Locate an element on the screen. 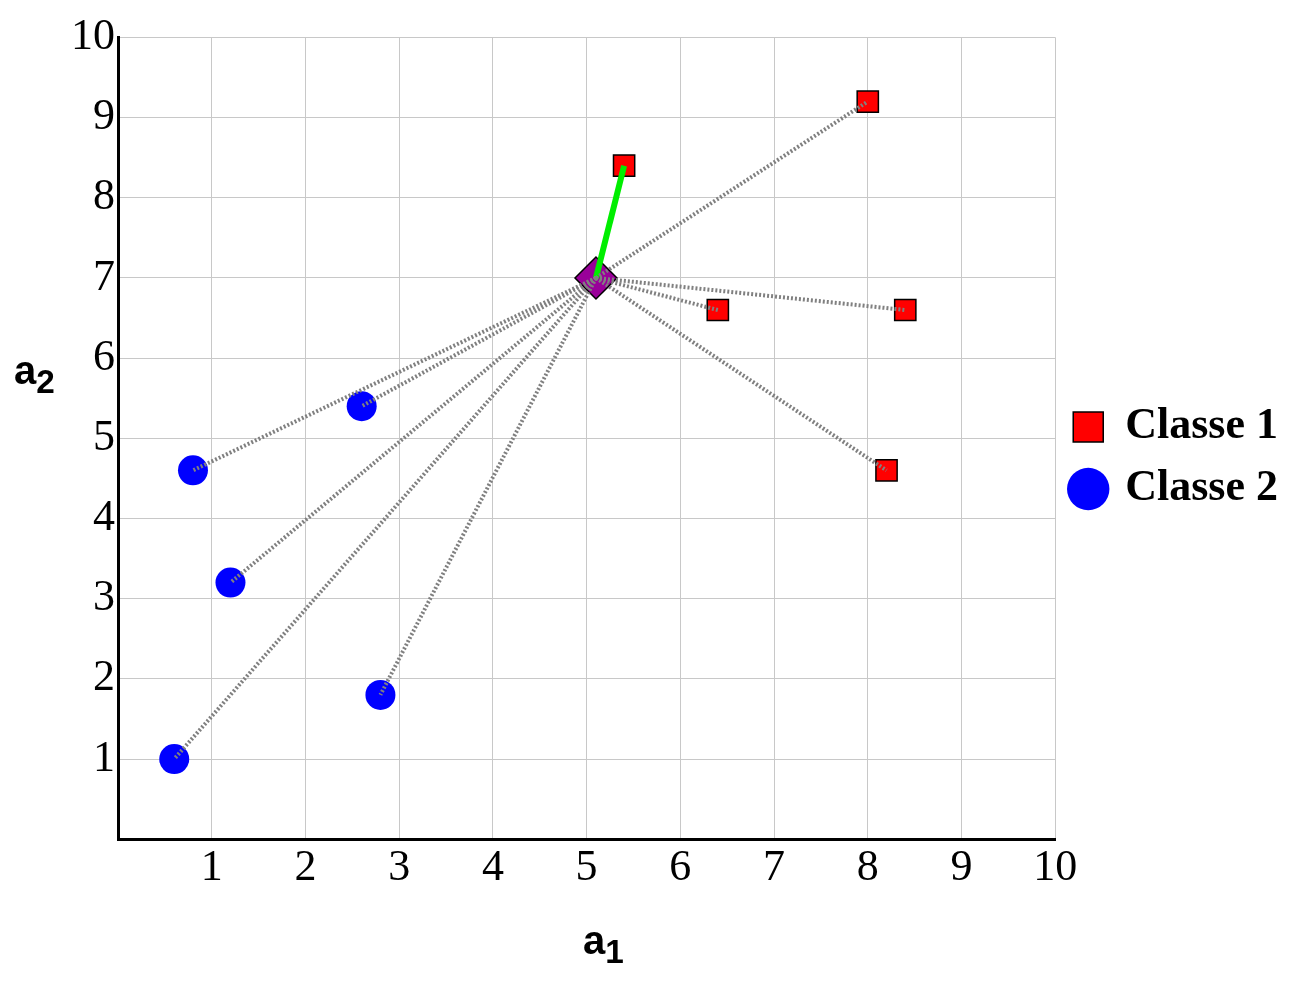 This screenshot has width=1306, height=995. x-tick-label: 6 is located at coordinates (680, 866).